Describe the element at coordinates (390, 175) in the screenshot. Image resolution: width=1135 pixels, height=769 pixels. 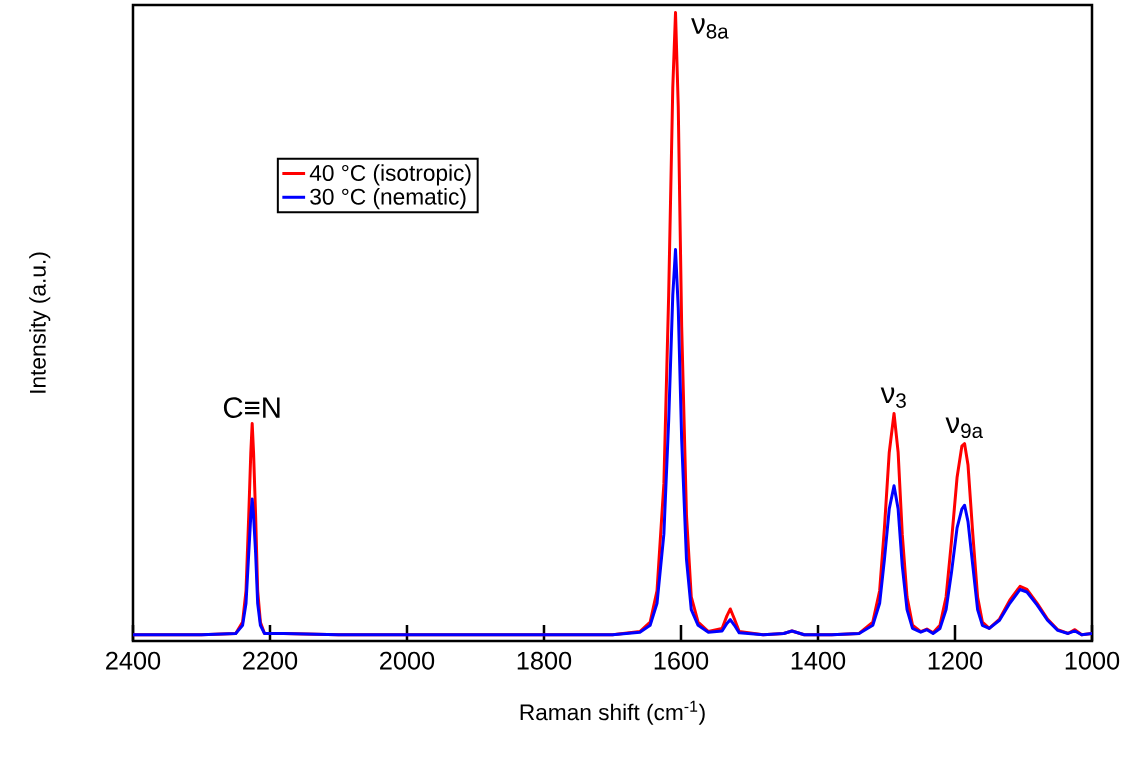
I see `legend-label: 40 °C (isotropic)` at that location.